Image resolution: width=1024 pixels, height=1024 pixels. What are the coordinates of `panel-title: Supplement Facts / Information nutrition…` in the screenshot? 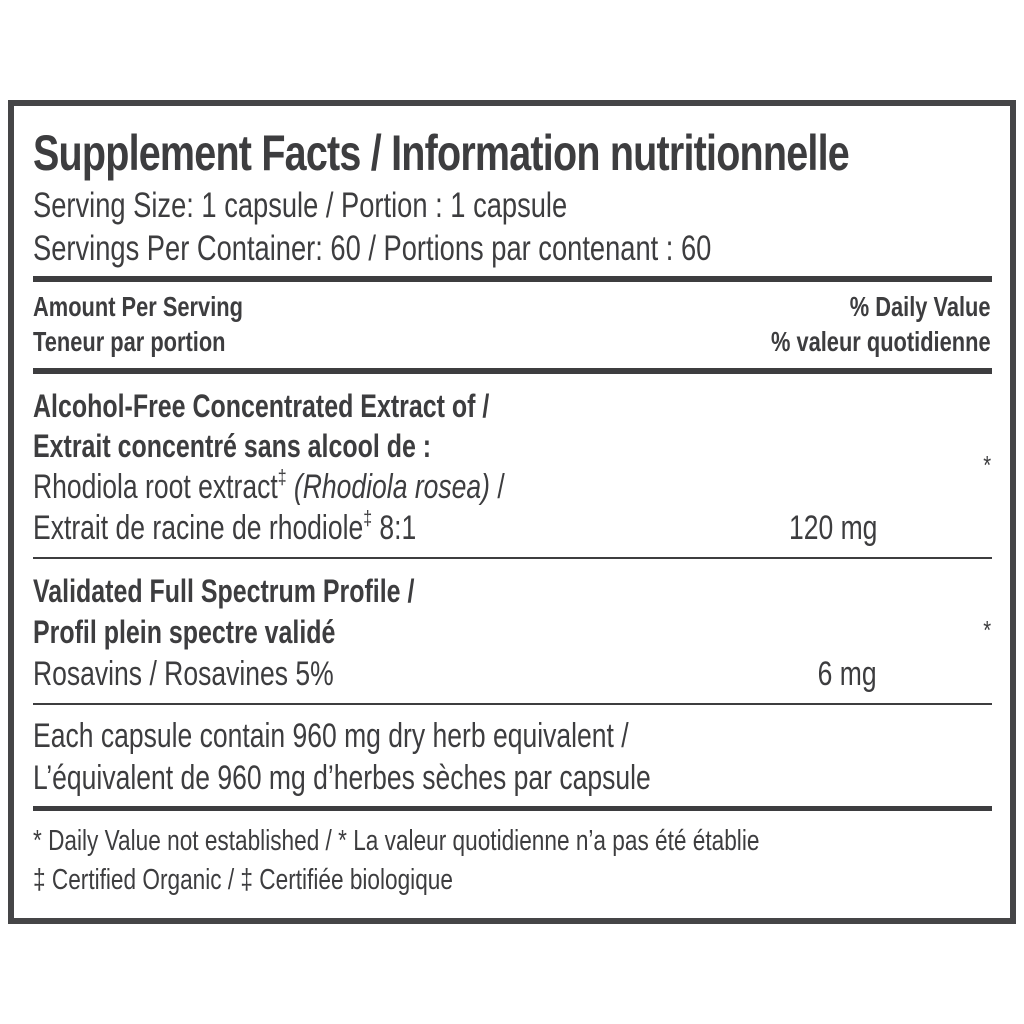 It's located at (441, 153).